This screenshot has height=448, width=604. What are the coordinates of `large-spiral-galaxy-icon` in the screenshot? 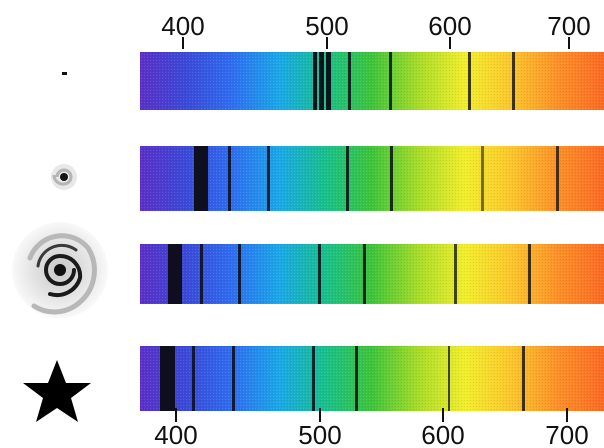 It's located at (60, 270).